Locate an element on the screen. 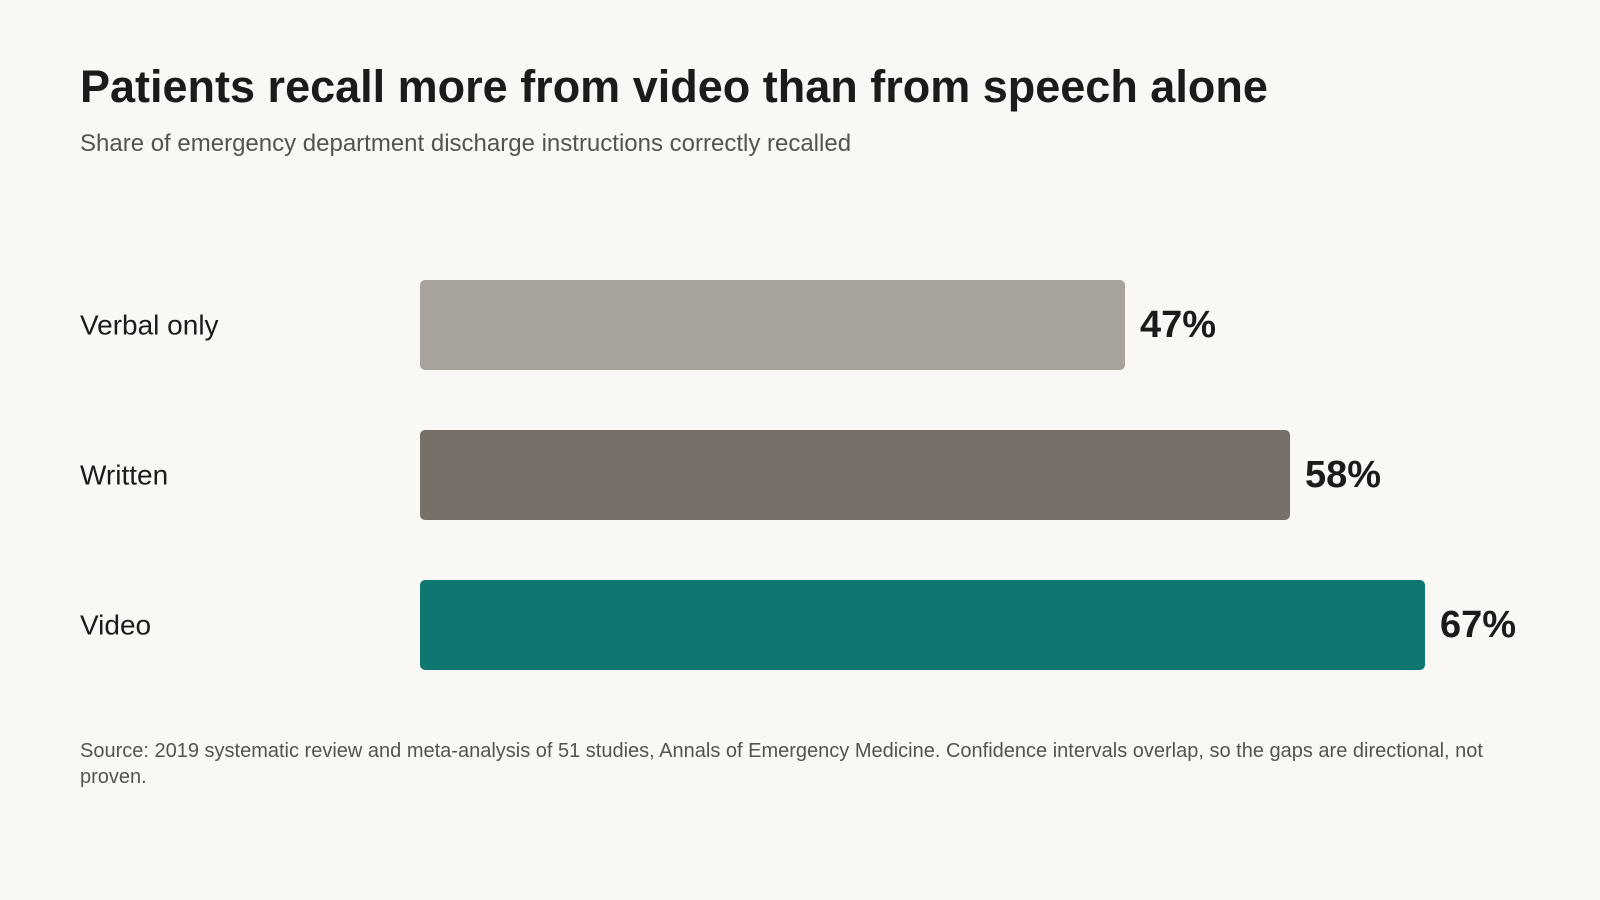 This screenshot has height=900, width=1600. category-label: Written is located at coordinates (124, 475).